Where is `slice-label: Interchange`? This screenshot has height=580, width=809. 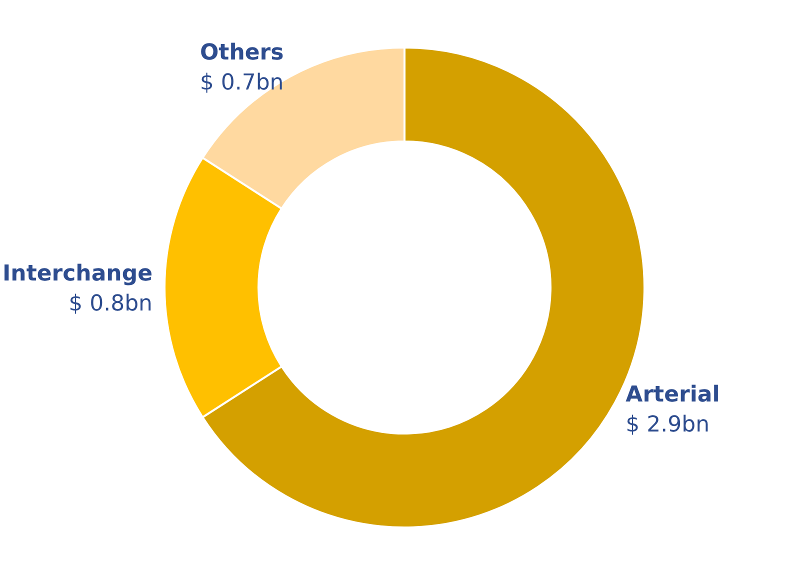 slice-label: Interchange is located at coordinates (77, 274).